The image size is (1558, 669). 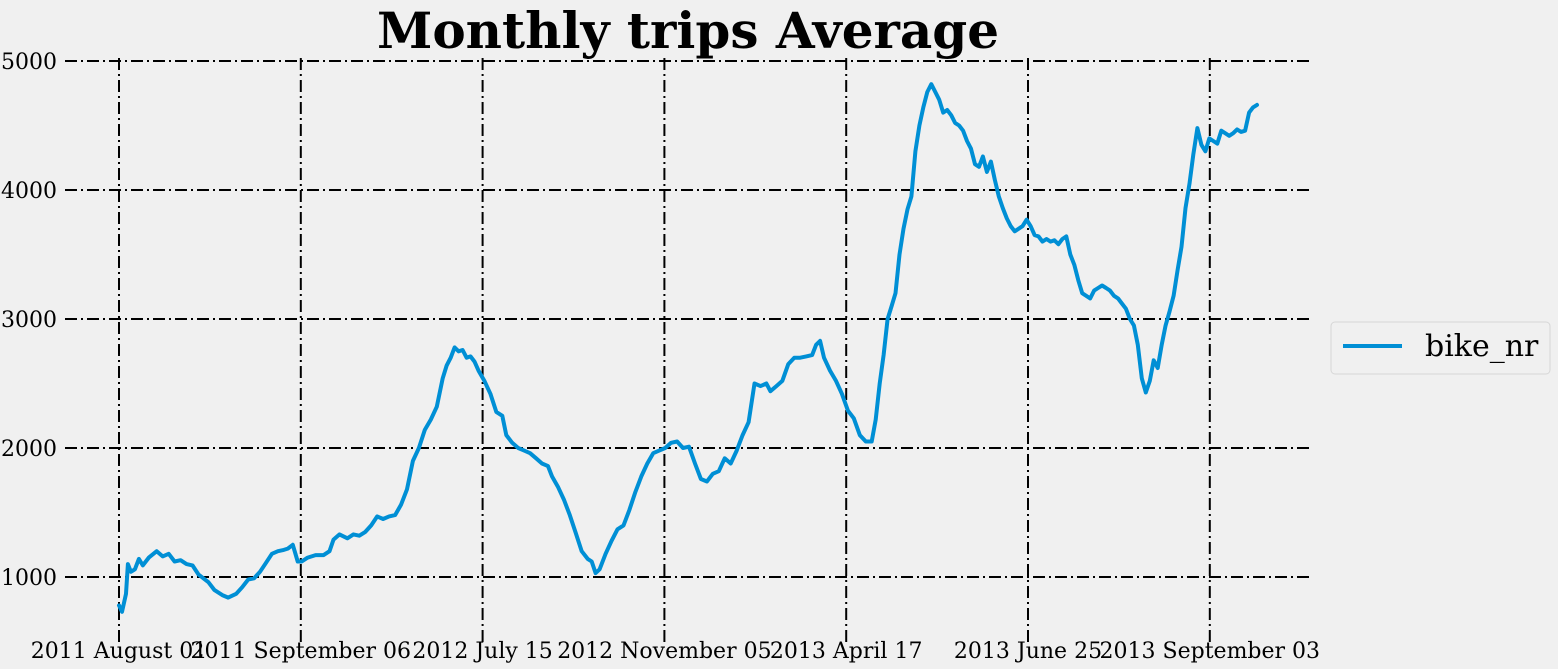 I want to click on x-tick-label: 2011 September 06, so click(x=301, y=651).